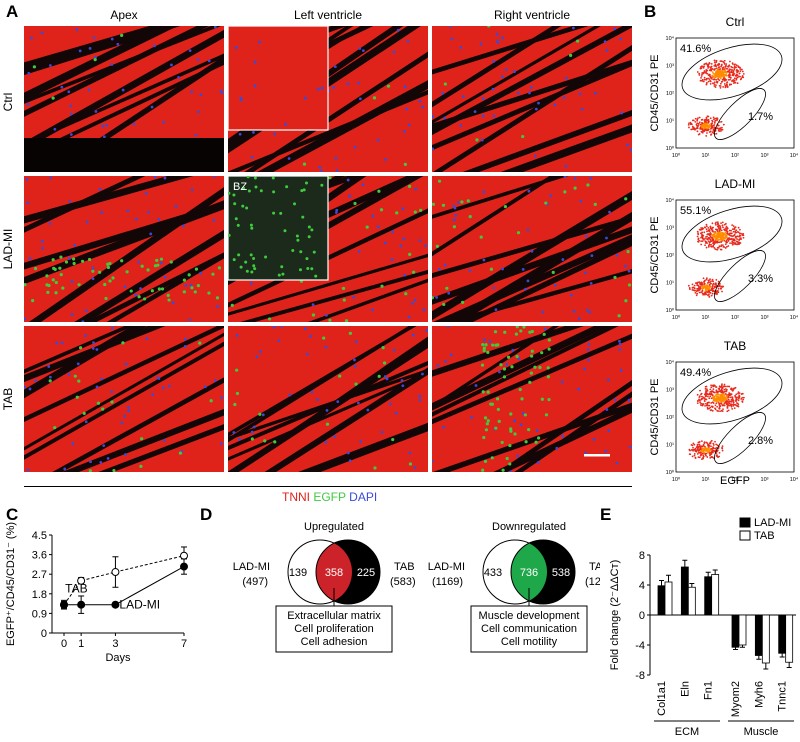  I want to click on venn-left-label: LAD-MI, so click(446, 567).